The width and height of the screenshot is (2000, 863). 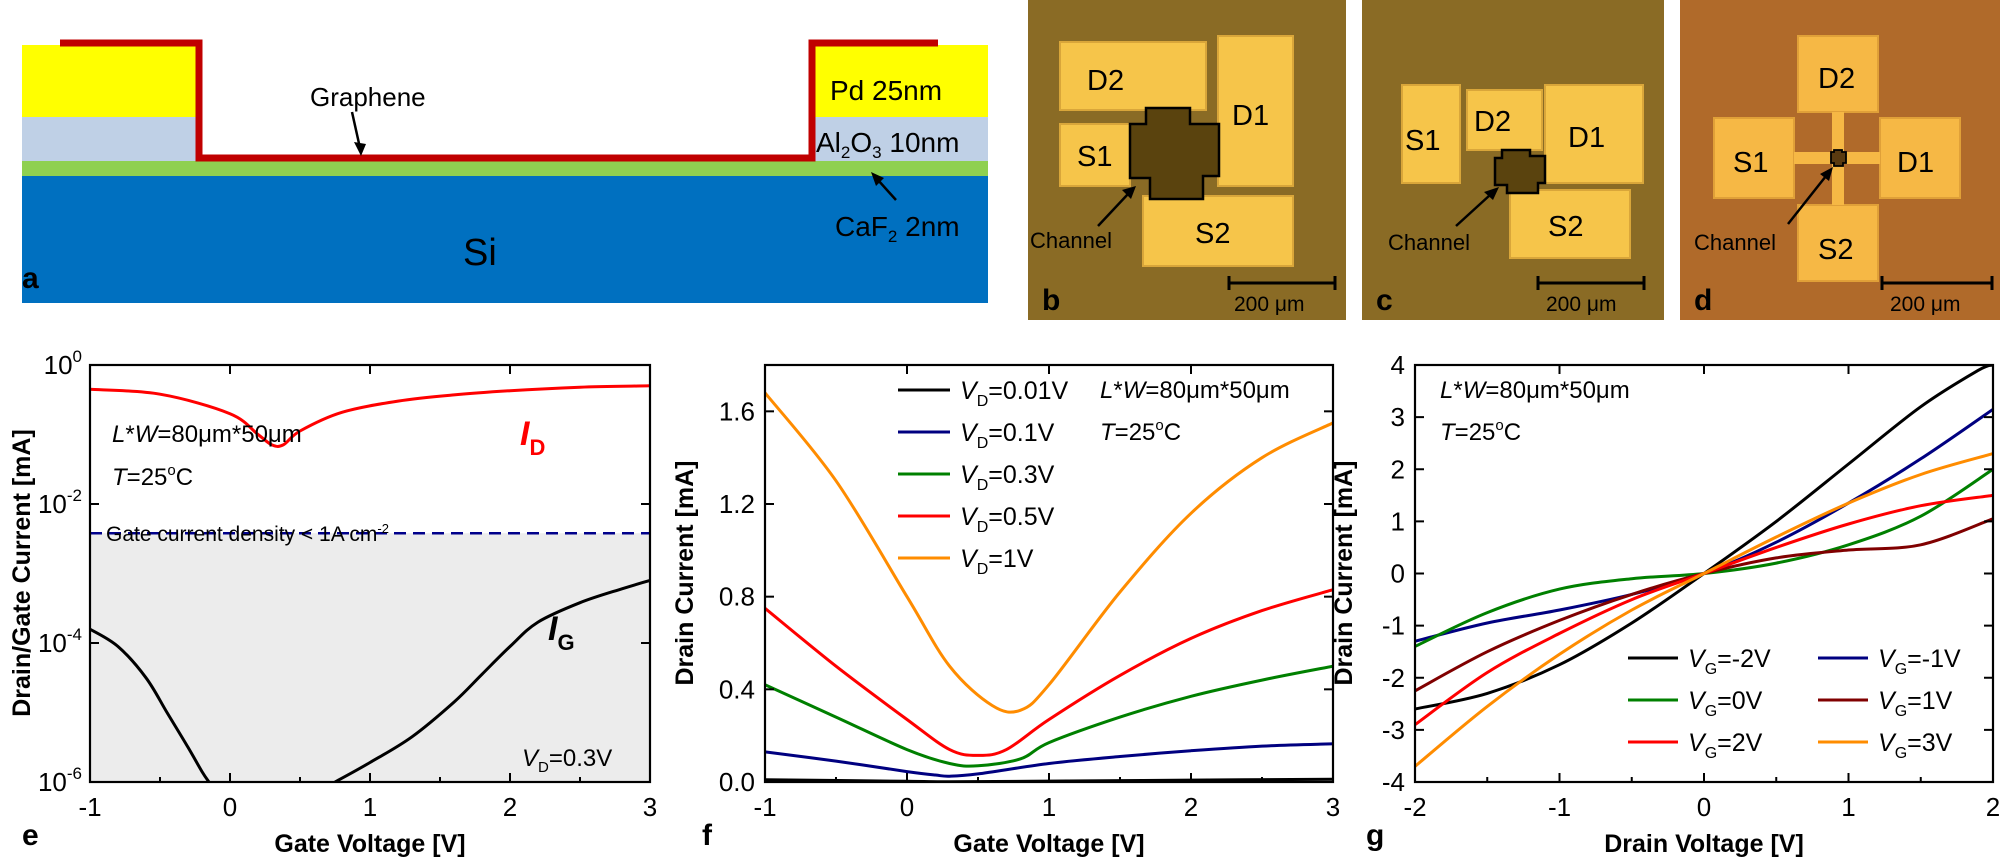 I want to click on vd-annotation-e: VD=0.3V, so click(x=567, y=760).